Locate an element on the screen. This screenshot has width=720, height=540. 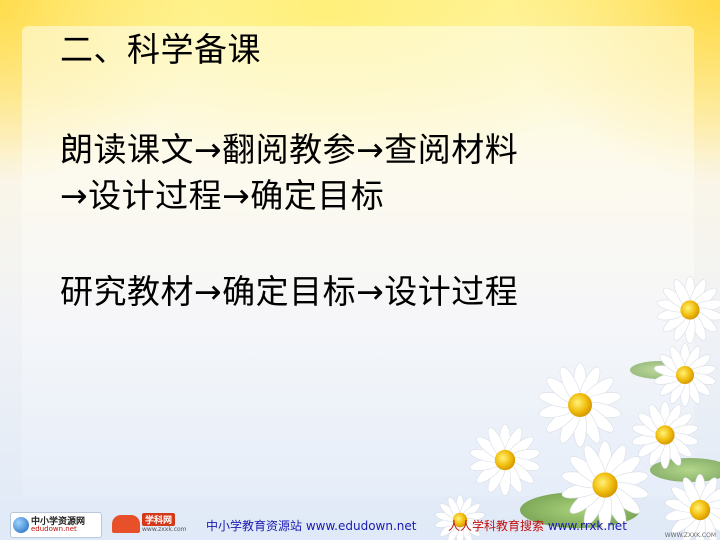
slide-heading: 二、科学备课 is located at coordinates (160, 49).